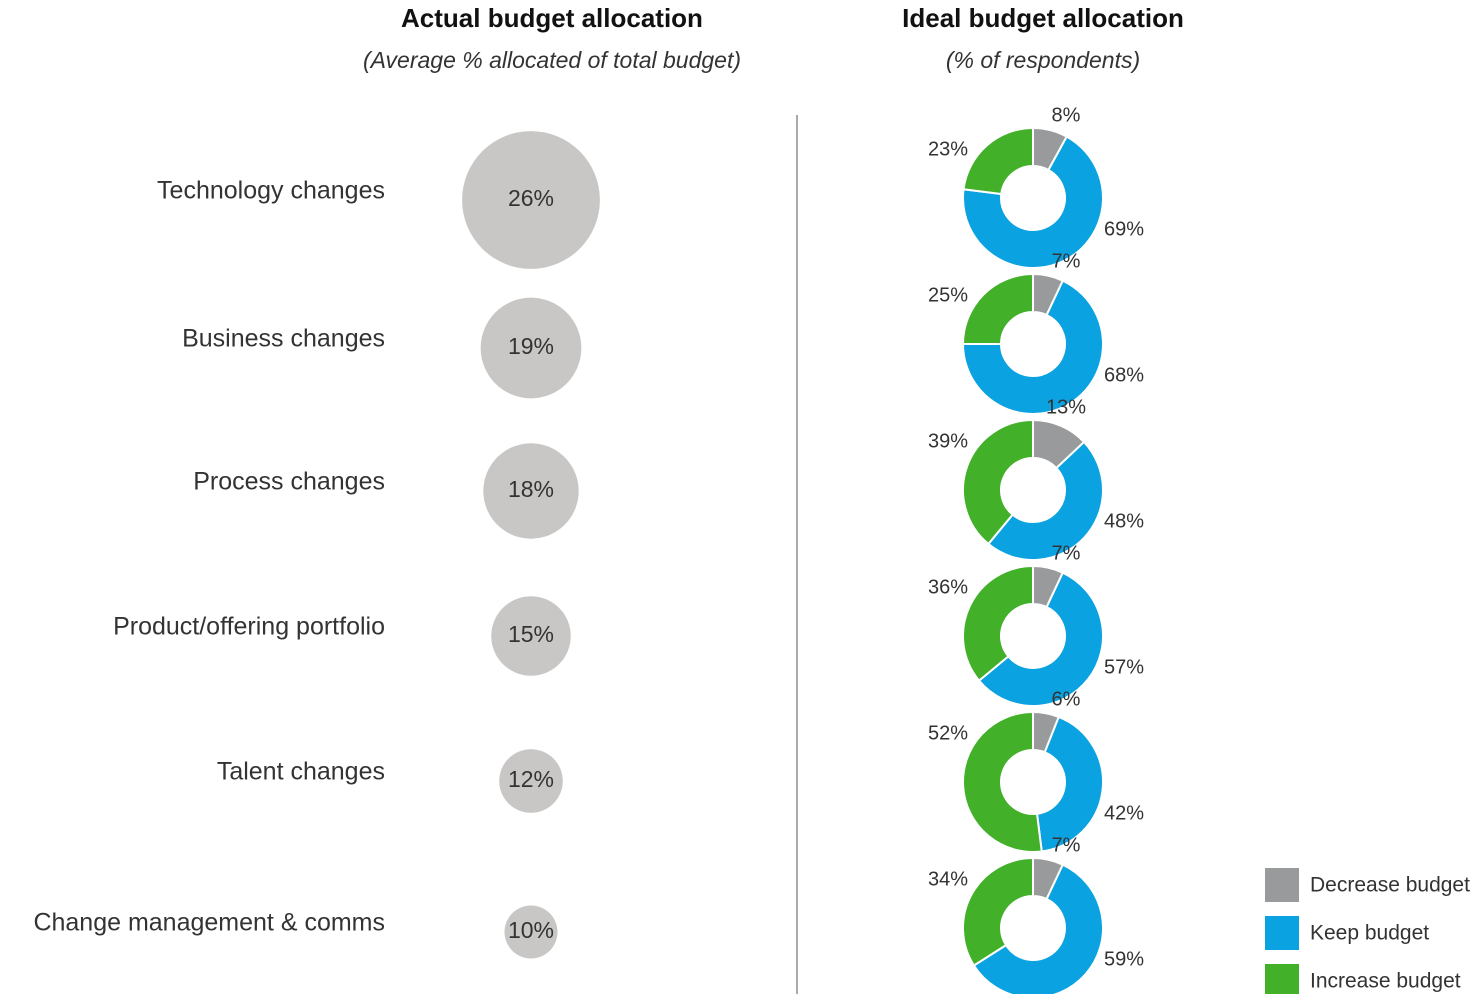  What do you see at coordinates (1124, 813) in the screenshot?
I see `data-label: 42%` at bounding box center [1124, 813].